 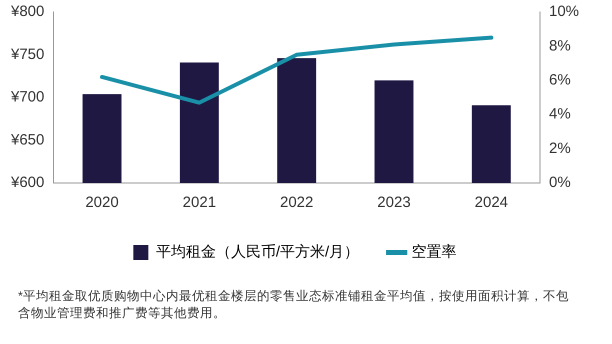 What do you see at coordinates (434, 252) in the screenshot?
I see `legend-label: 空置率` at bounding box center [434, 252].